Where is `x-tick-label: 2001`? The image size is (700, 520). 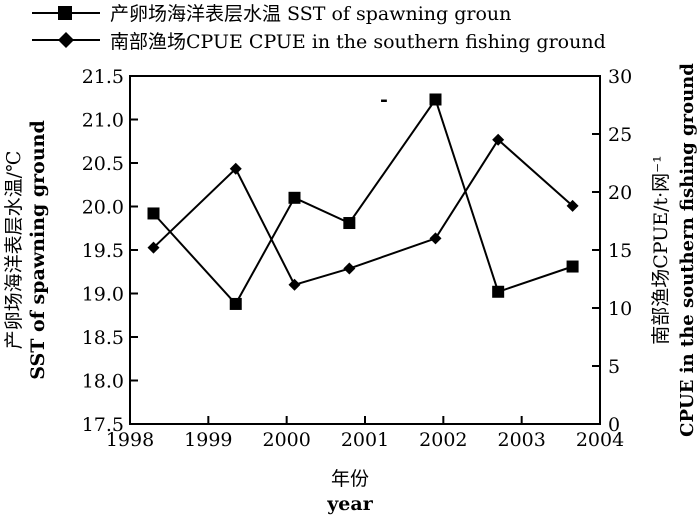
x-tick-label: 2001 is located at coordinates (365, 440).